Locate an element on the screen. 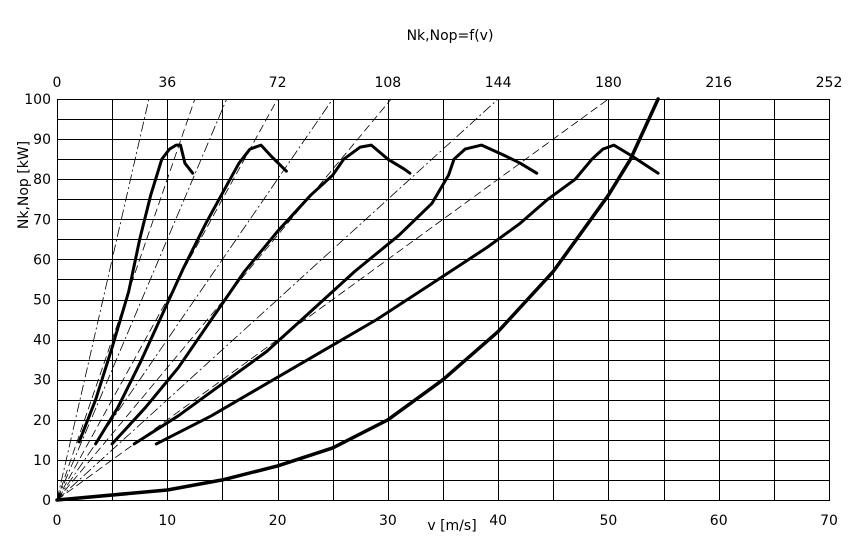 The height and width of the screenshot is (545, 865). y-axis-label: Nk,Nop [kW] is located at coordinates (24, 185).